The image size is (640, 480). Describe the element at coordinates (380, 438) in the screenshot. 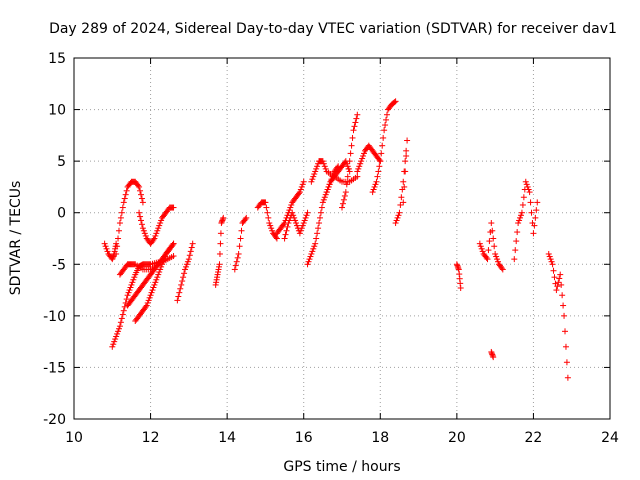

I see `x-tick-label: 18` at that location.